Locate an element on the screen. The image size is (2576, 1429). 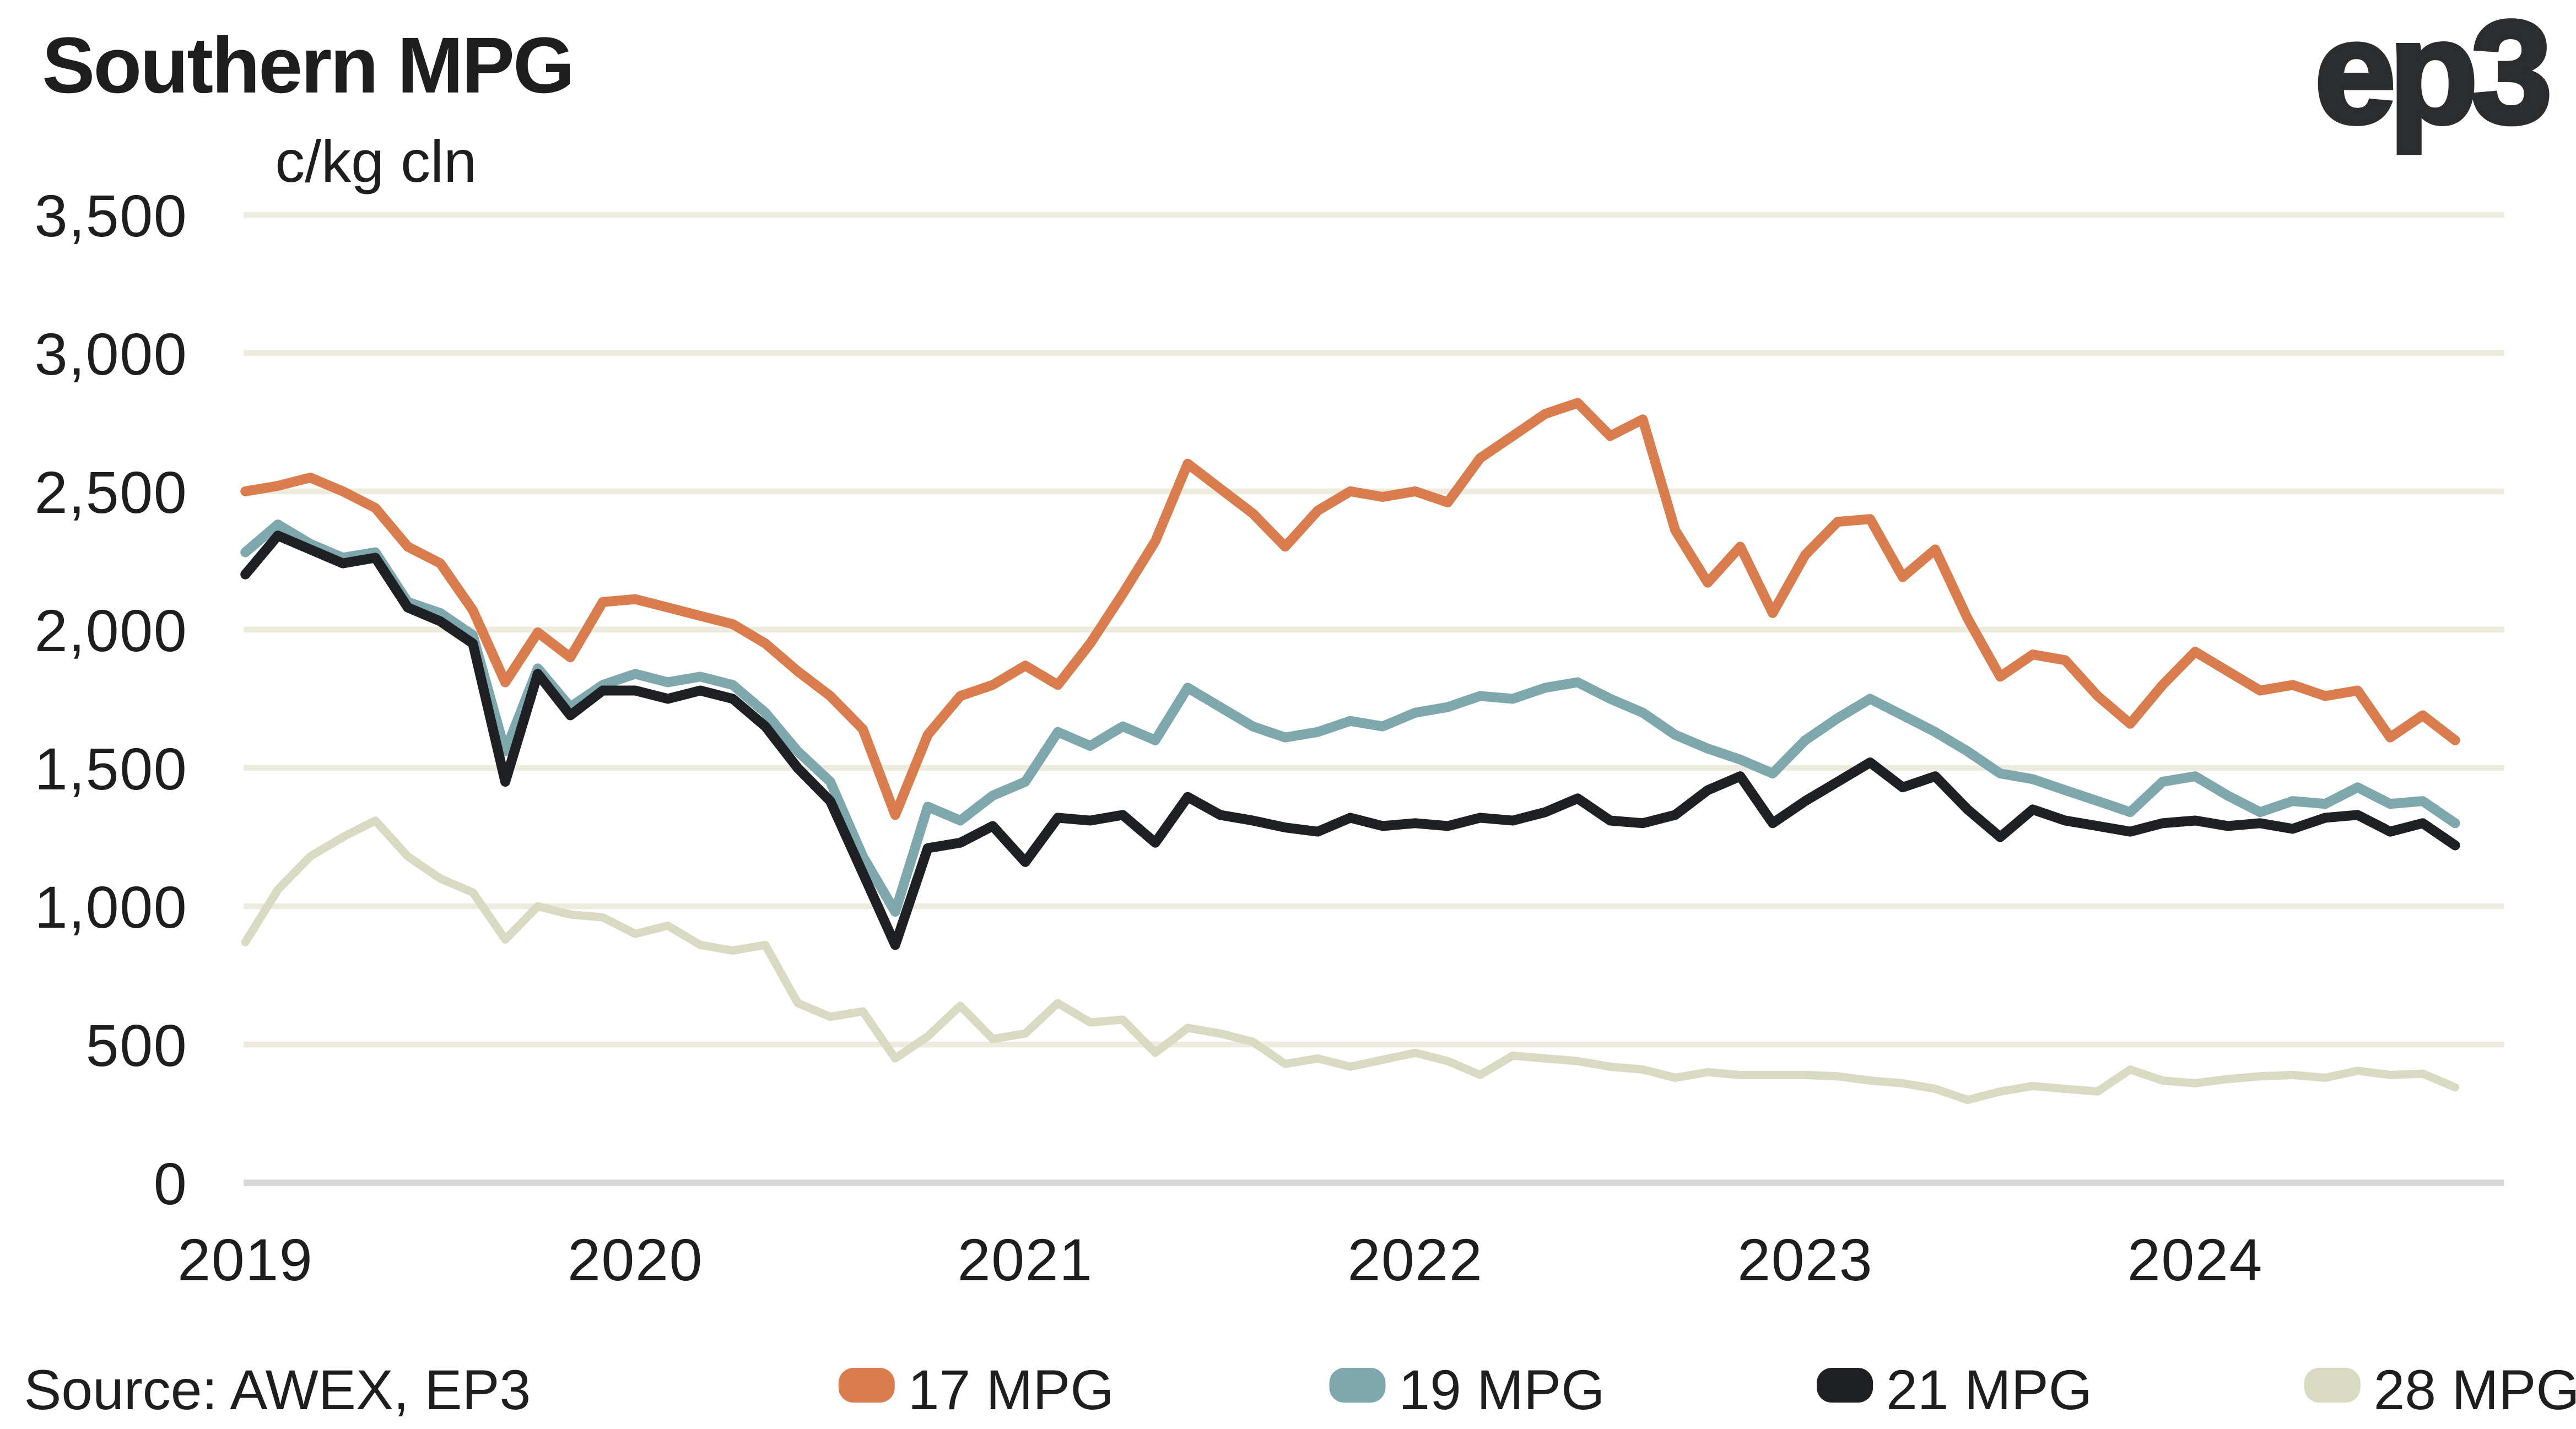
page-title: Southern MPG is located at coordinates (307, 65).